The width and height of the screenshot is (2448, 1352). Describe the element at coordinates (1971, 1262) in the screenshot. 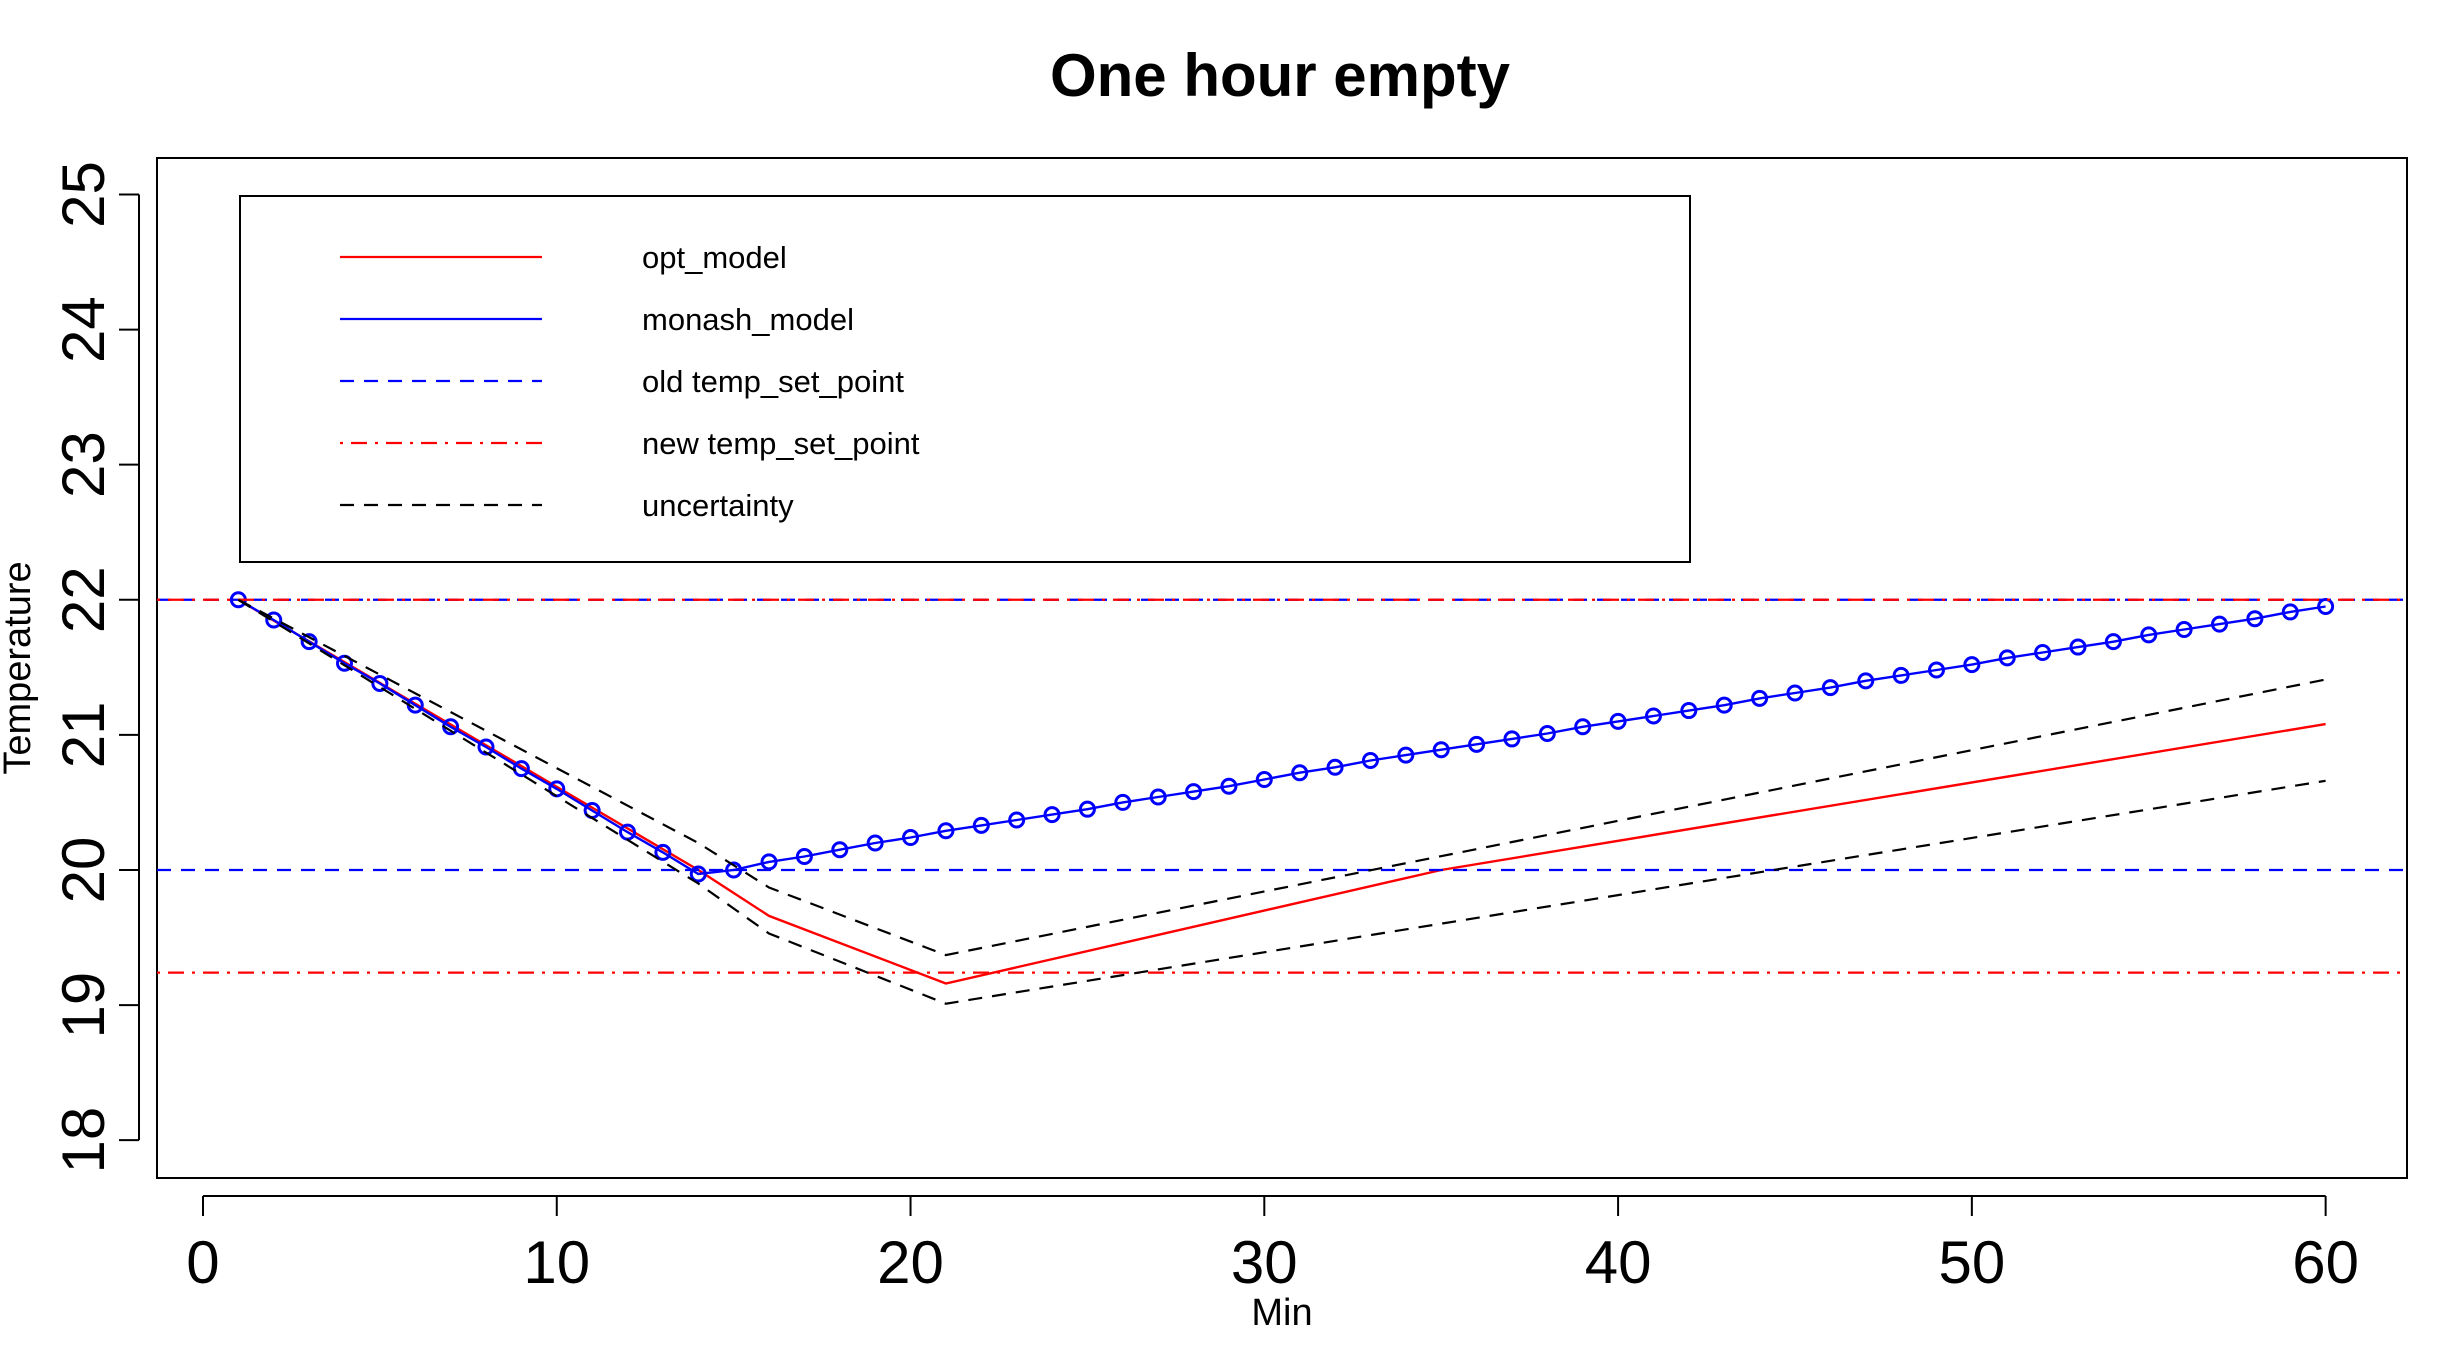

I see `x-tick-label: 50` at that location.